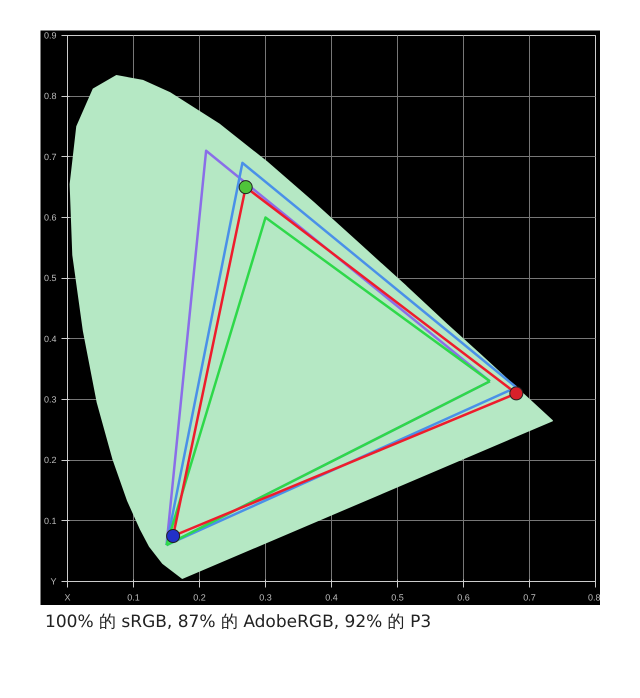 This screenshot has height=698, width=640. Describe the element at coordinates (331, 597) in the screenshot. I see `x-tick-label: 0.4` at that location.